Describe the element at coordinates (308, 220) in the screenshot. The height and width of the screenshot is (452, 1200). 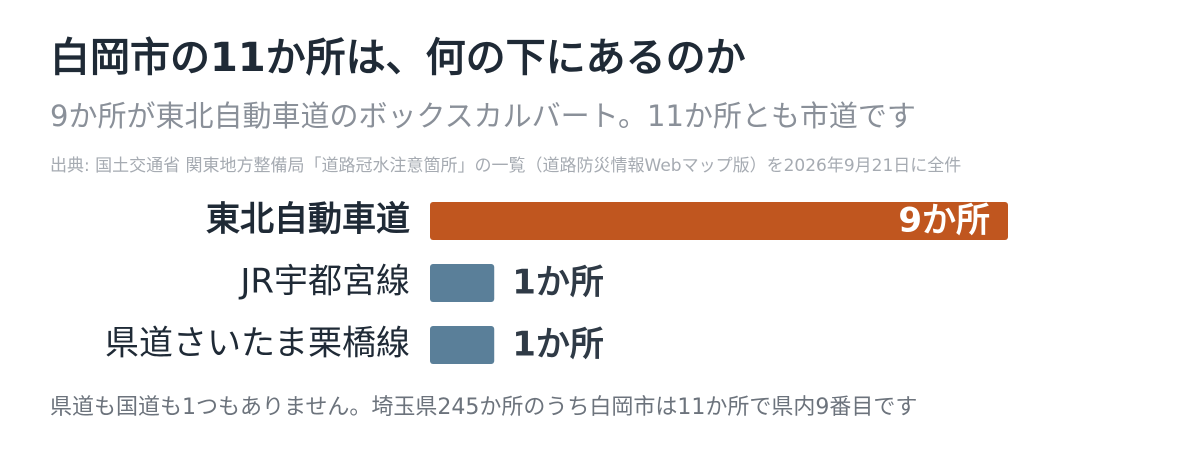
I see `category-label: 東北自動車道` at that location.